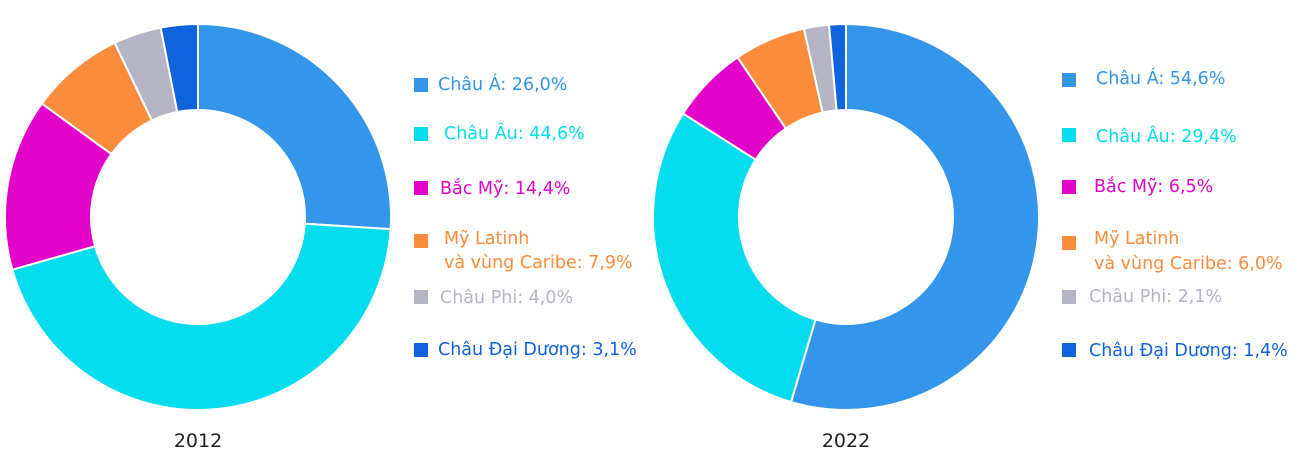  I want to click on slice-chau-a, so click(294, 126).